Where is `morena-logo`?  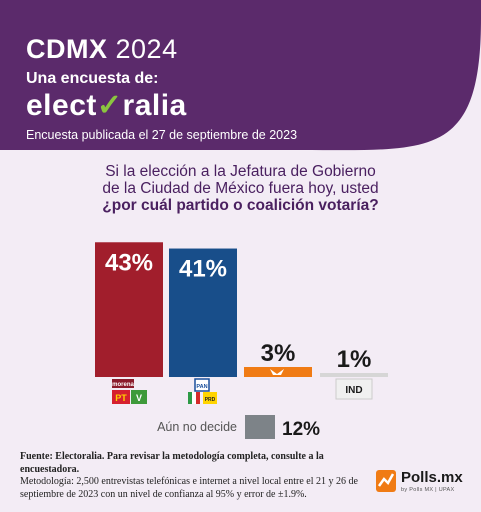
morena-logo is located at coordinates (123, 383).